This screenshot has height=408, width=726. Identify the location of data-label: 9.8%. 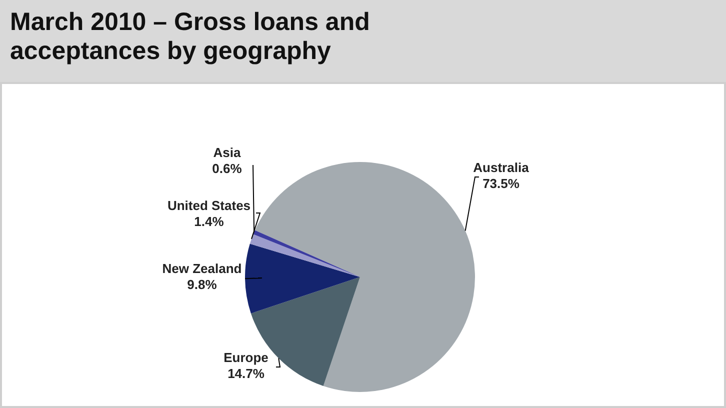
(202, 284).